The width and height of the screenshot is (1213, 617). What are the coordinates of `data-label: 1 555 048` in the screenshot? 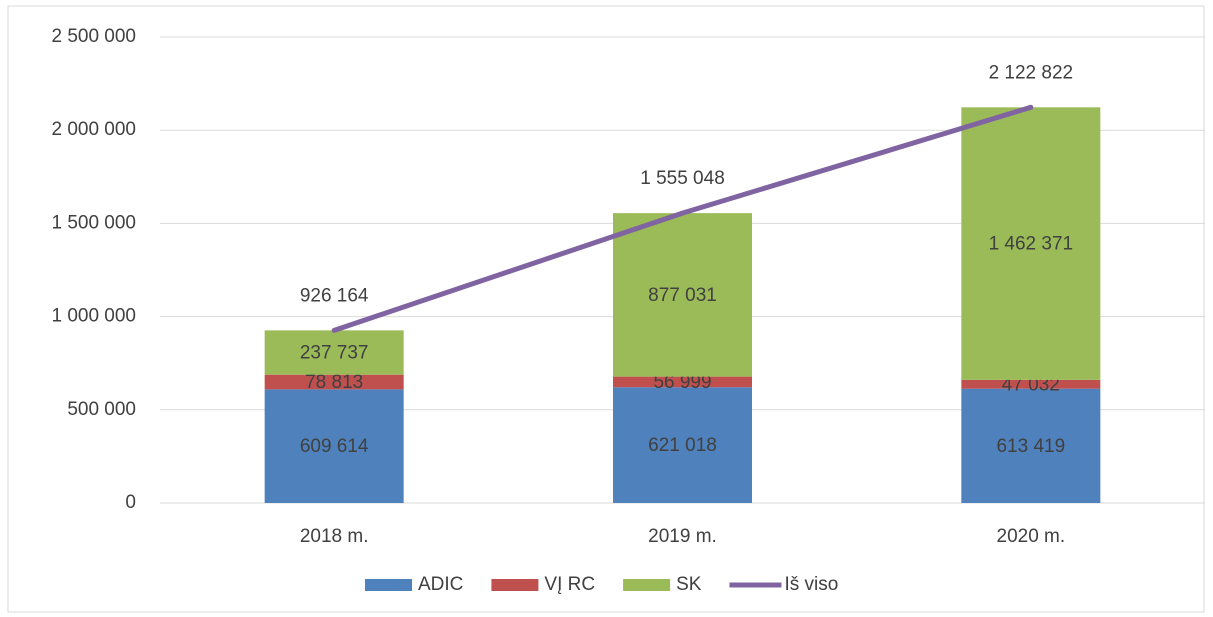 It's located at (682, 178).